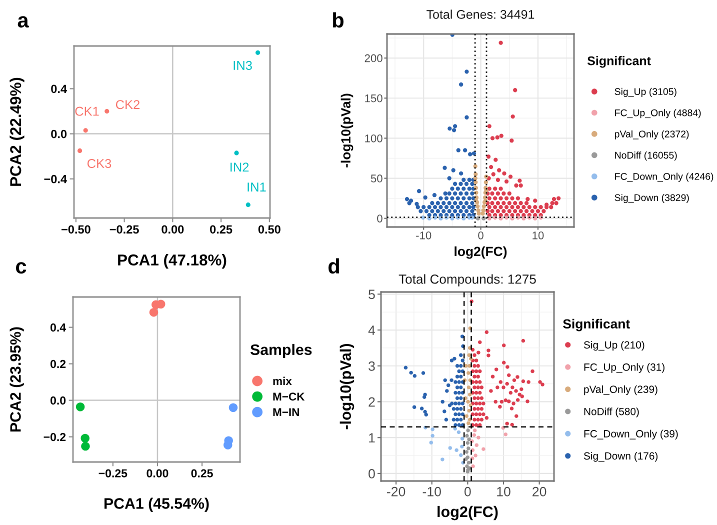  What do you see at coordinates (243, 65) in the screenshot?
I see `annotation: IN3` at bounding box center [243, 65].